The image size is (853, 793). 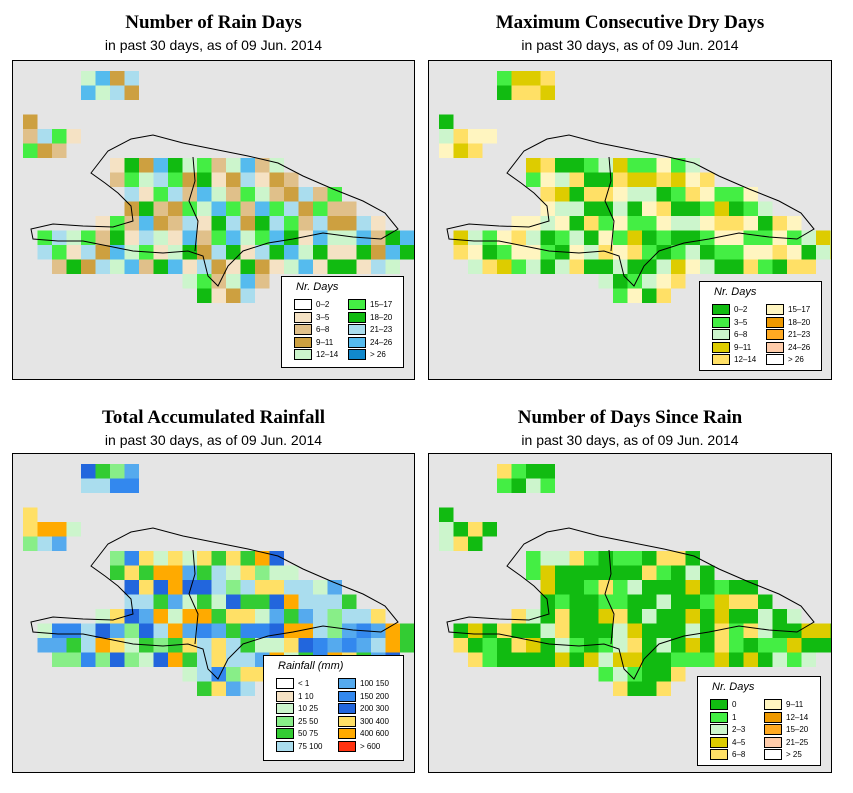 I want to click on legend-label: 21–23, so click(x=381, y=329).